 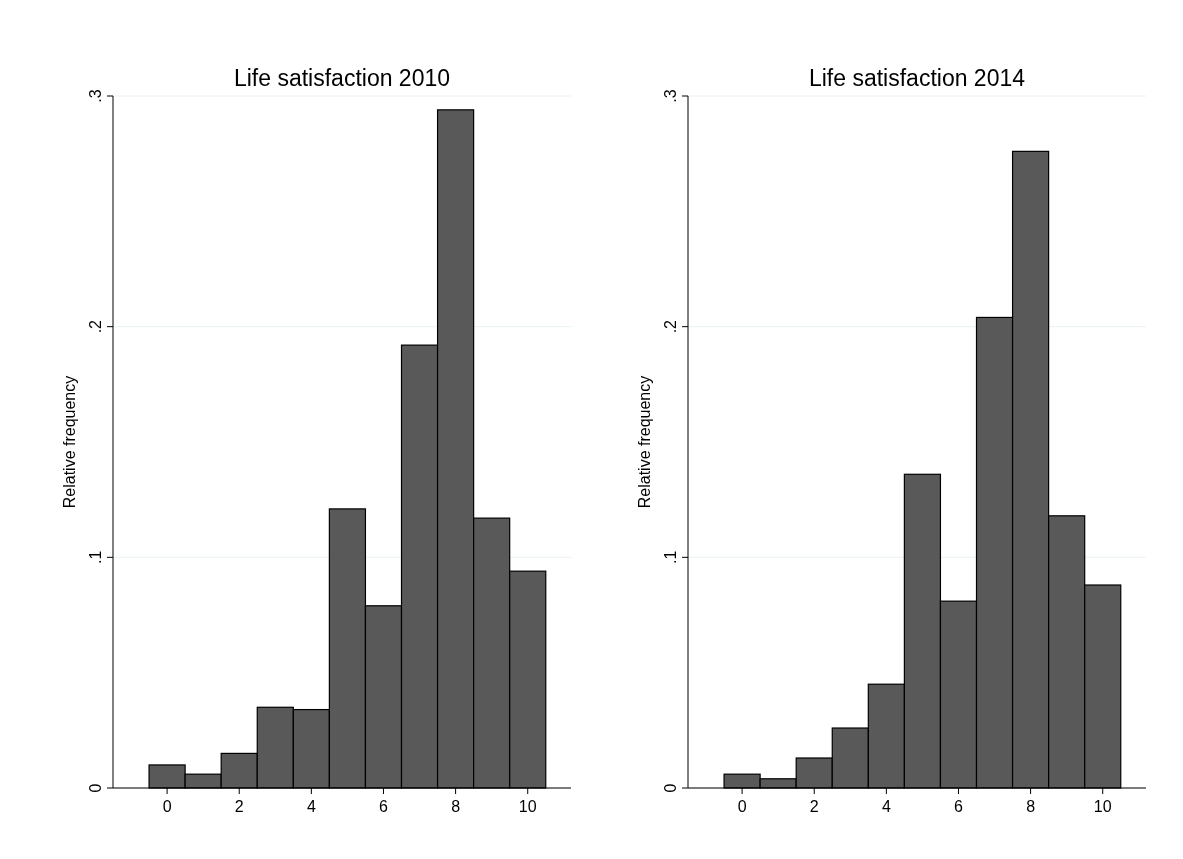 What do you see at coordinates (342, 78) in the screenshot?
I see `chart-title: Life satisfaction 2010` at bounding box center [342, 78].